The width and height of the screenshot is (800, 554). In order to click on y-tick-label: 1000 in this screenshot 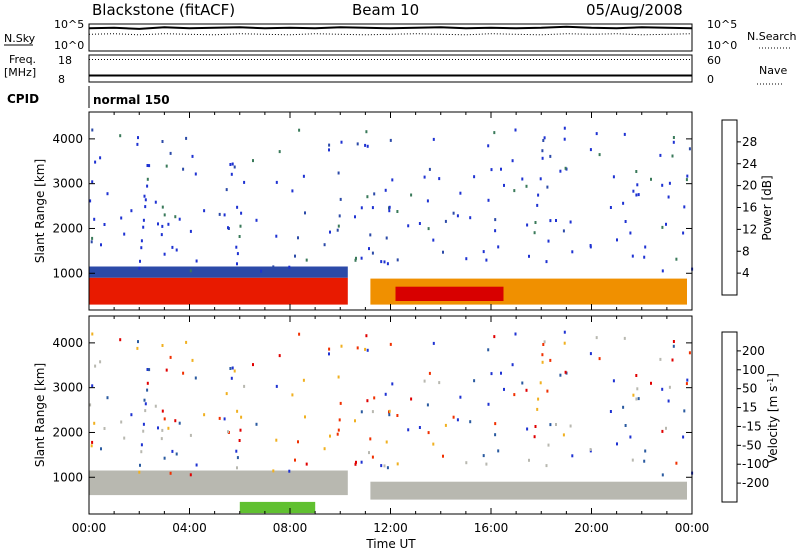, I will do `click(67, 273)`.